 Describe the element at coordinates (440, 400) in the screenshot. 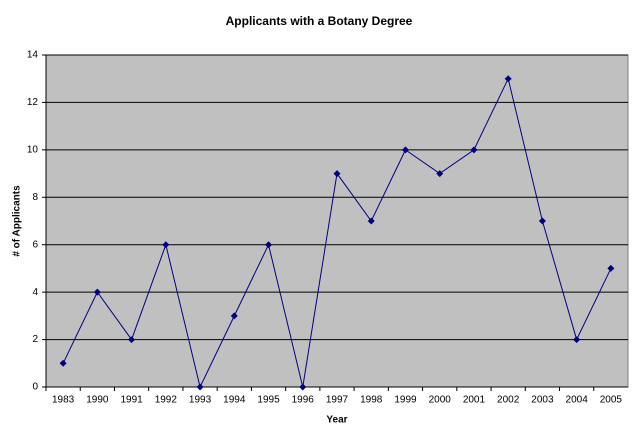

I see `x-tick-label: 2000` at that location.